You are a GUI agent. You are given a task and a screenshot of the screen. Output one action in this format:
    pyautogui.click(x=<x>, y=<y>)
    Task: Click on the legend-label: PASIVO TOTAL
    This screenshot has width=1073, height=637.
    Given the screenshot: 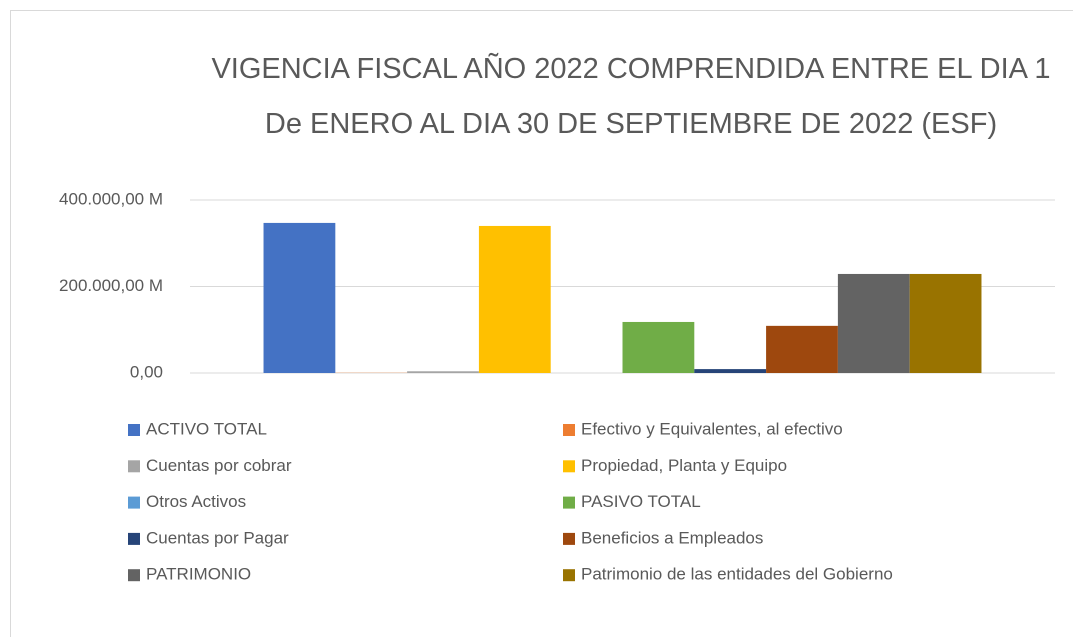 What is the action you would take?
    pyautogui.click(x=641, y=501)
    